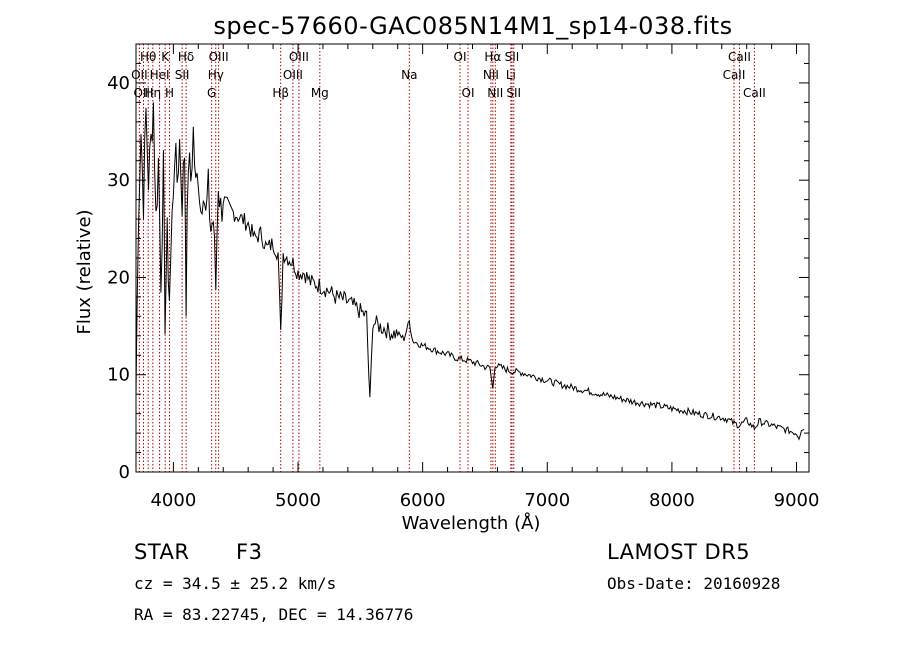  I want to click on x-tick-label: 6000, so click(423, 500).